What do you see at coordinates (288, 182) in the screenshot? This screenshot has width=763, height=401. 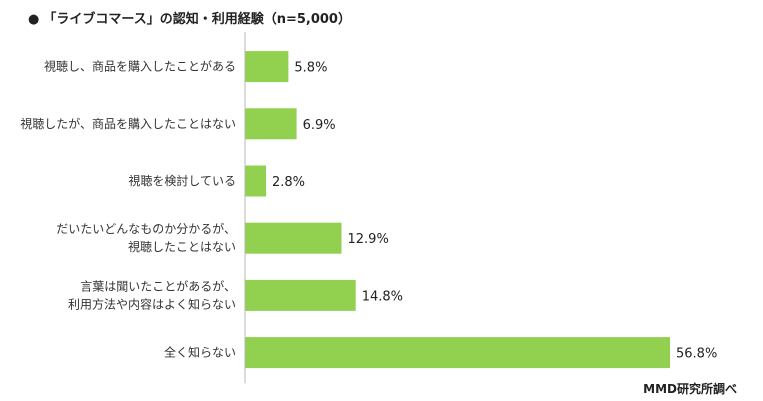 I see `value-label-3: 2.8%` at bounding box center [288, 182].